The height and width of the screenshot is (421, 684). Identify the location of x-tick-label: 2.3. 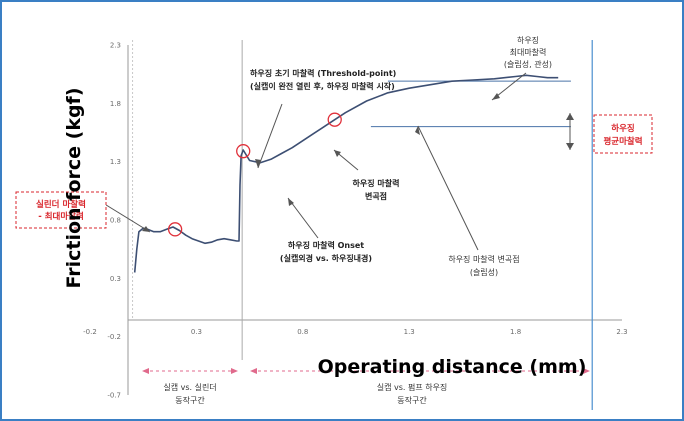
(621, 332).